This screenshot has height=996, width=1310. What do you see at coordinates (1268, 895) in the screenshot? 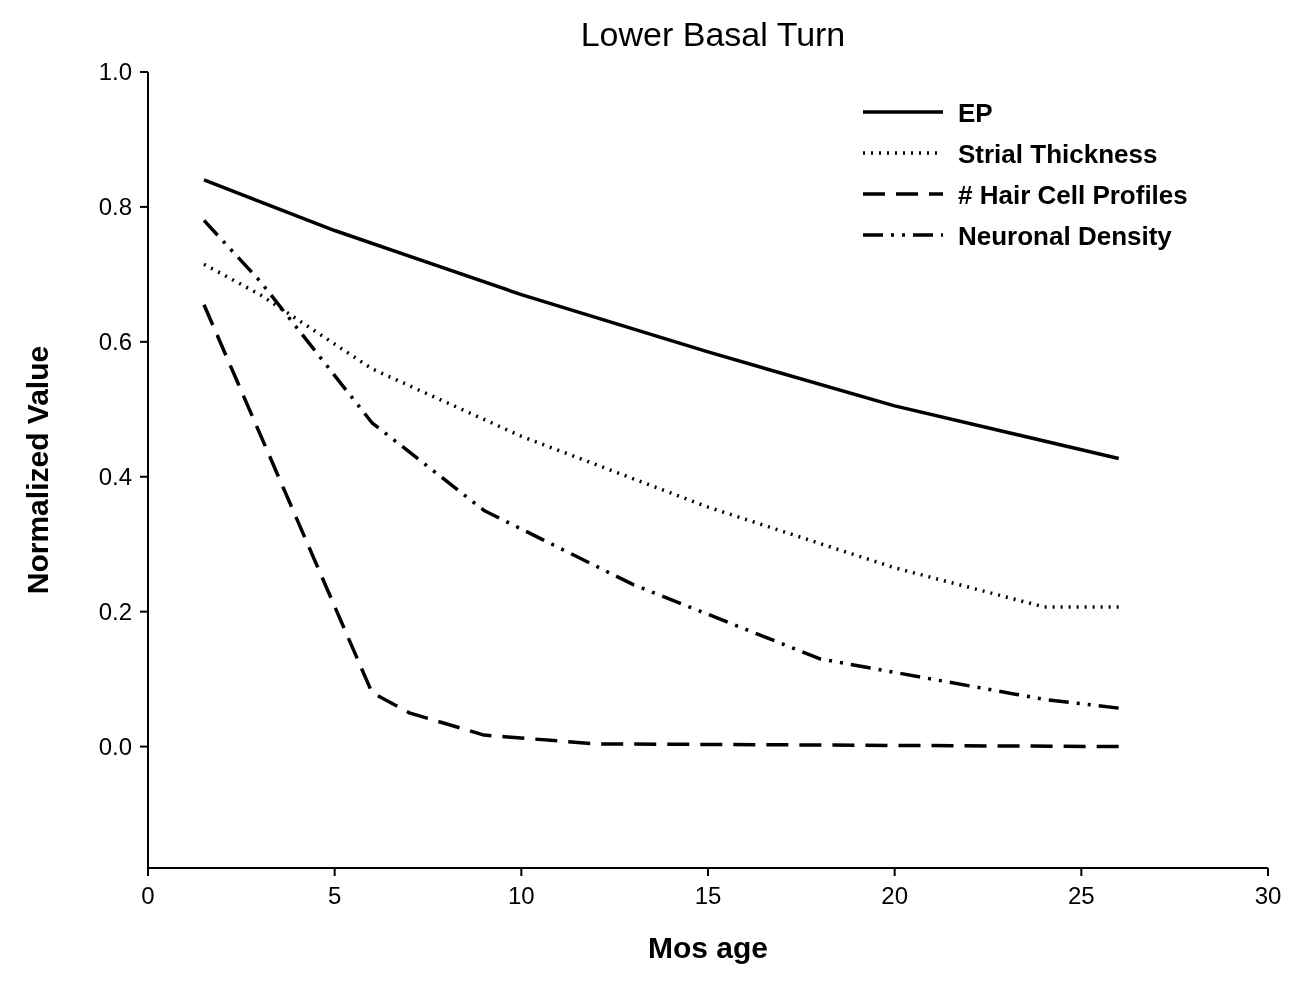
I see `x-tick-label: 30` at bounding box center [1268, 895].